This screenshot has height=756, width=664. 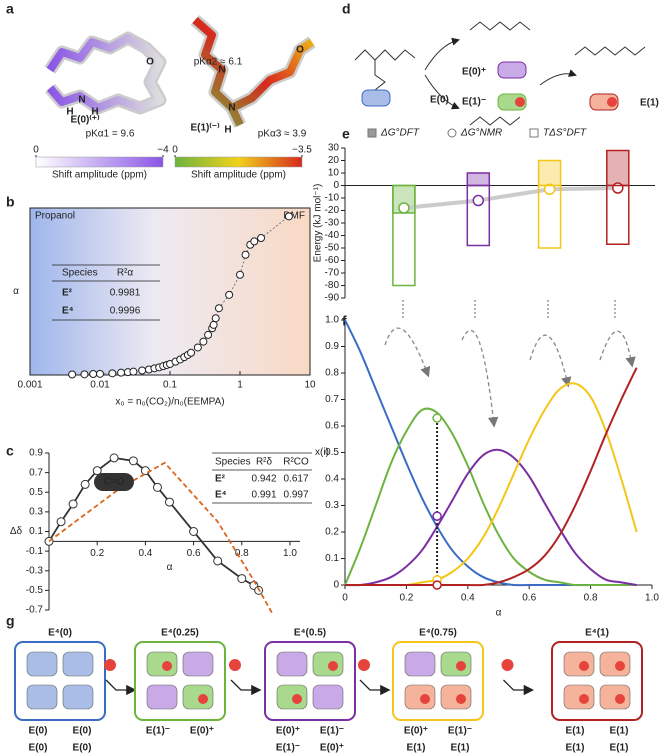 What do you see at coordinates (180, 71) in the screenshot?
I see `molecule-decor` at bounding box center [180, 71].